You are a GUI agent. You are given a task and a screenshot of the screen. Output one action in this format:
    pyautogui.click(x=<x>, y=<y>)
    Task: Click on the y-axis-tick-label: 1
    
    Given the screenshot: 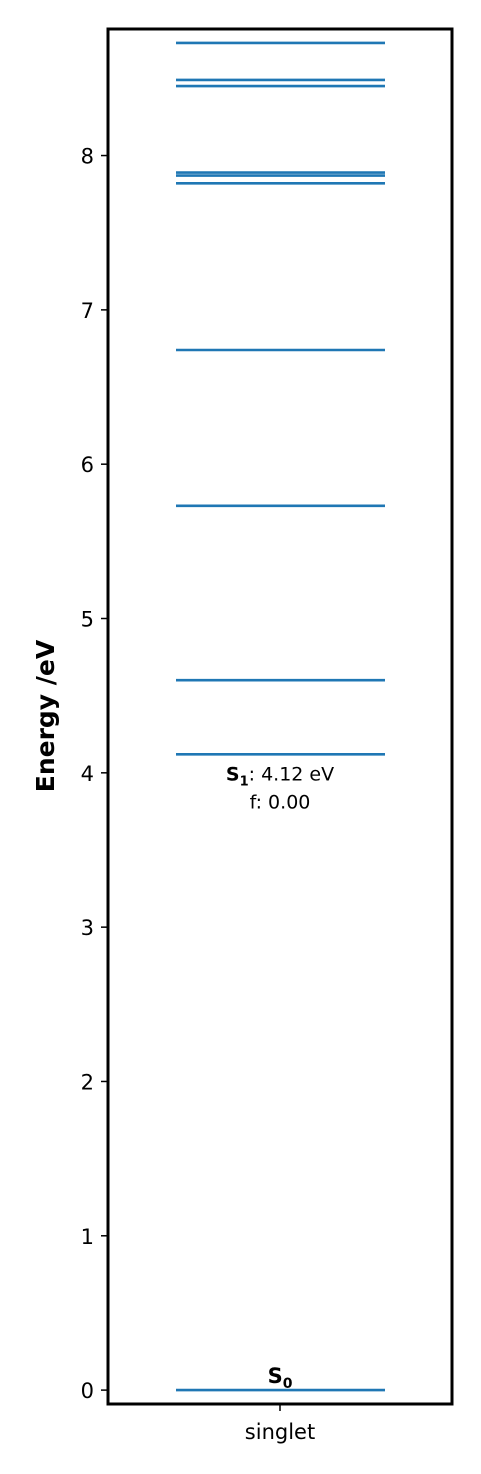 What is the action you would take?
    pyautogui.click(x=87, y=1237)
    